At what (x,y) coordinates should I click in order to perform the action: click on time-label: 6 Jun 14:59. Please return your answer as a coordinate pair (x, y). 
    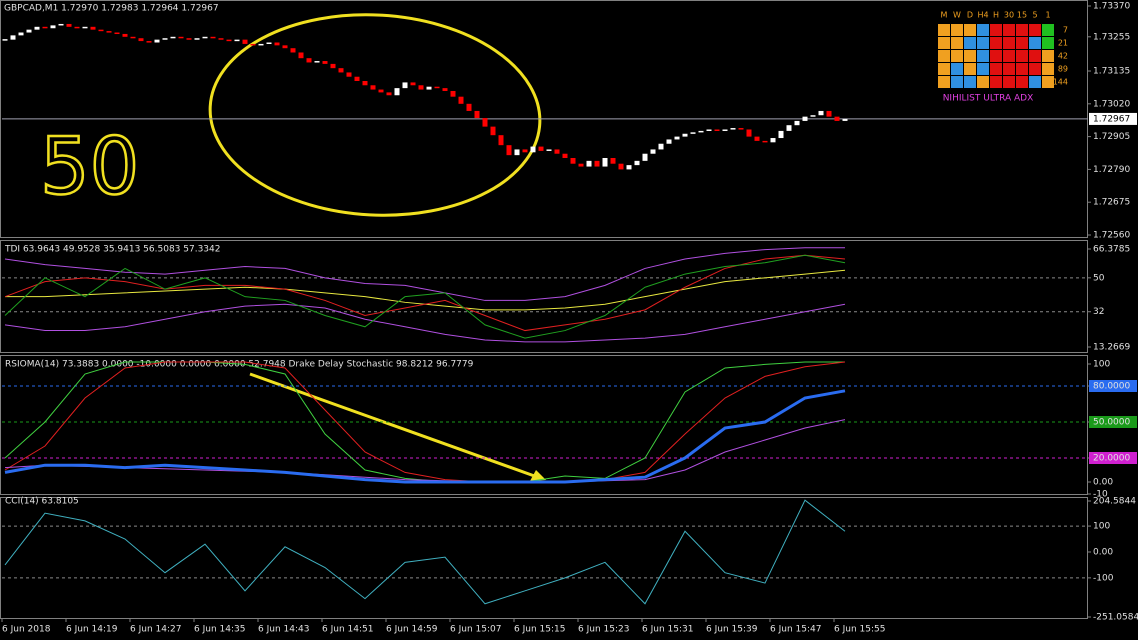
    Looking at the image, I should click on (412, 630).